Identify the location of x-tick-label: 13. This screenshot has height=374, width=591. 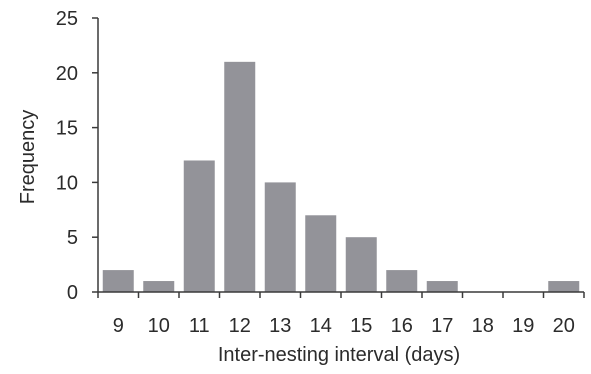
(280, 326).